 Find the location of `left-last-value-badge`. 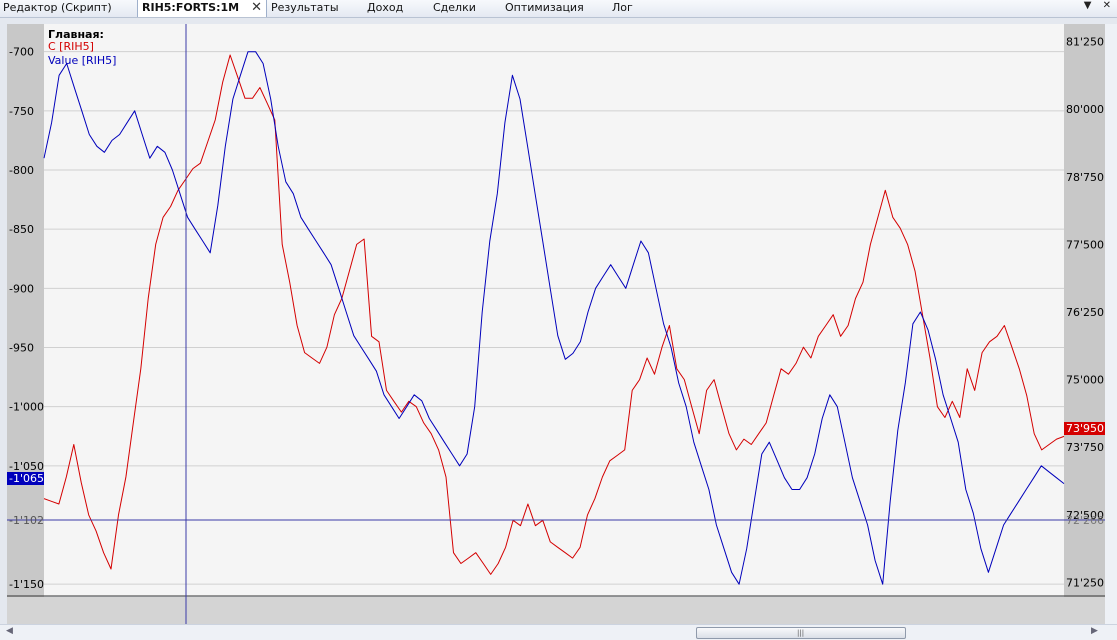

left-last-value-badge is located at coordinates (25, 478).